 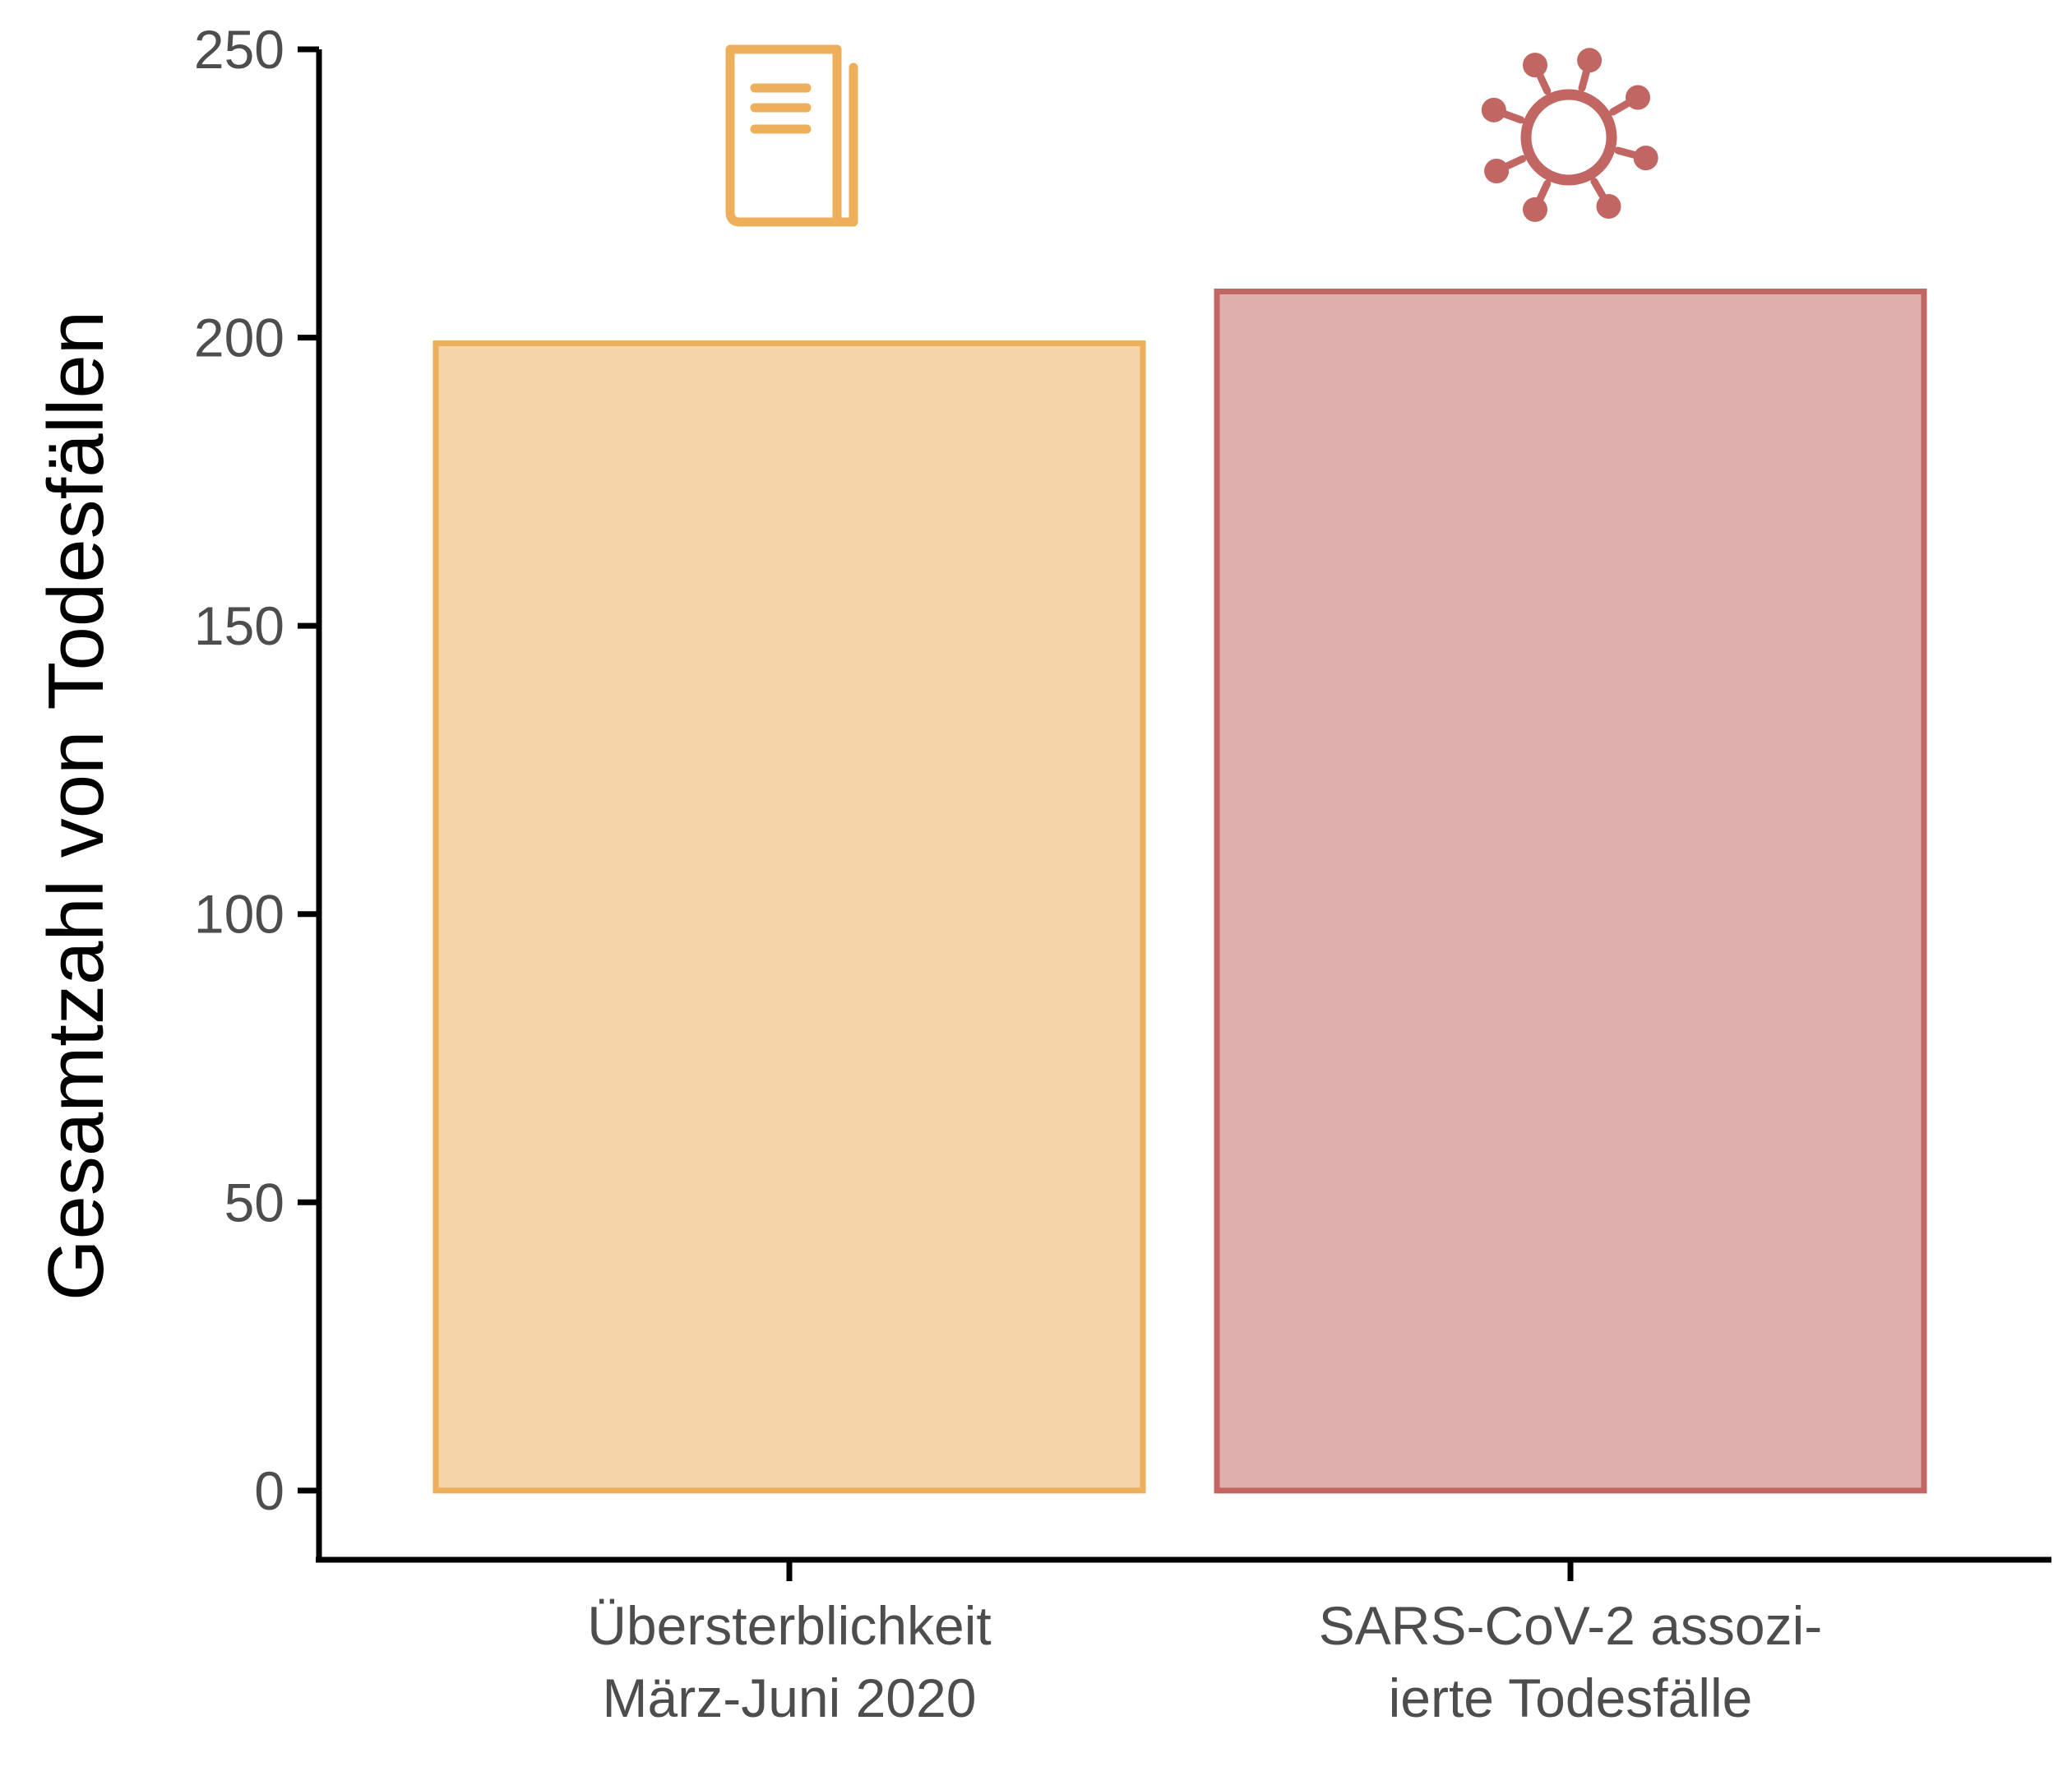 What do you see at coordinates (1191, 135) in the screenshot?
I see `category-icons` at bounding box center [1191, 135].